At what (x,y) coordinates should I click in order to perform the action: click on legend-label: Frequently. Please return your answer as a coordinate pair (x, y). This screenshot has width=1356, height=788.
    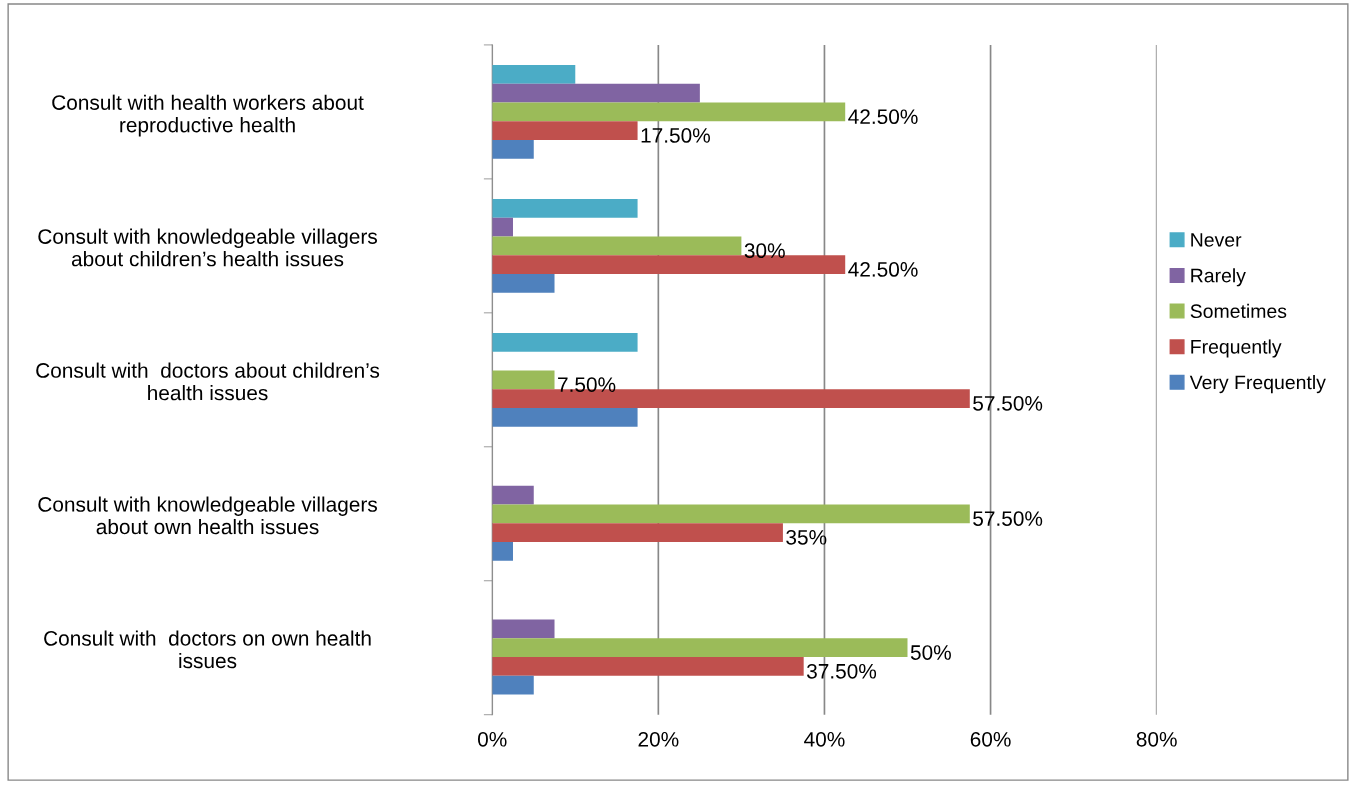
    Looking at the image, I should click on (1236, 348).